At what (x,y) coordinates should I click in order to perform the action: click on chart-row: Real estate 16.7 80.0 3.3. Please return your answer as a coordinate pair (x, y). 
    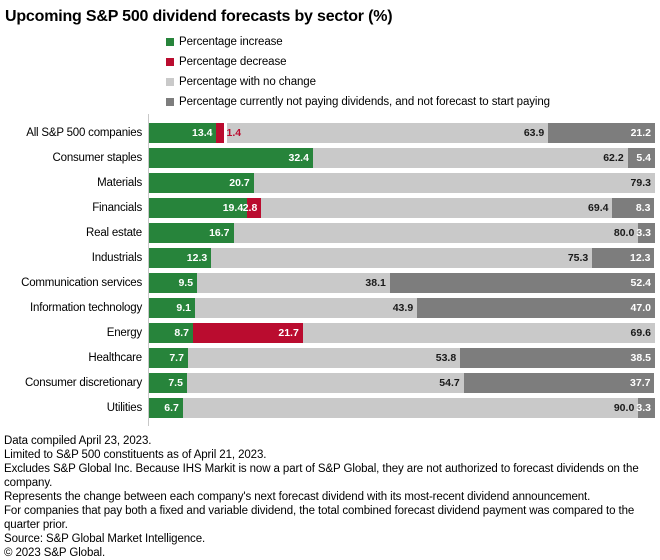
    Looking at the image, I should click on (330, 232).